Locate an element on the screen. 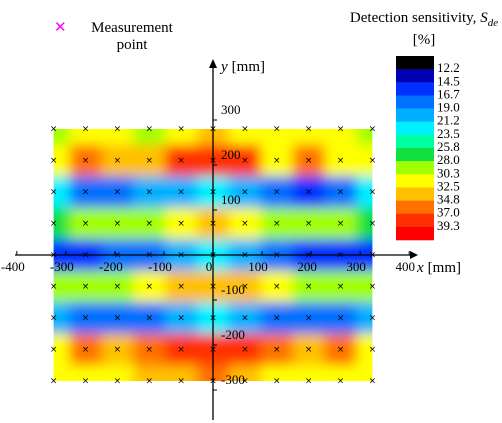 The image size is (502, 423). colorbar-label: 12.2 is located at coordinates (448, 67).